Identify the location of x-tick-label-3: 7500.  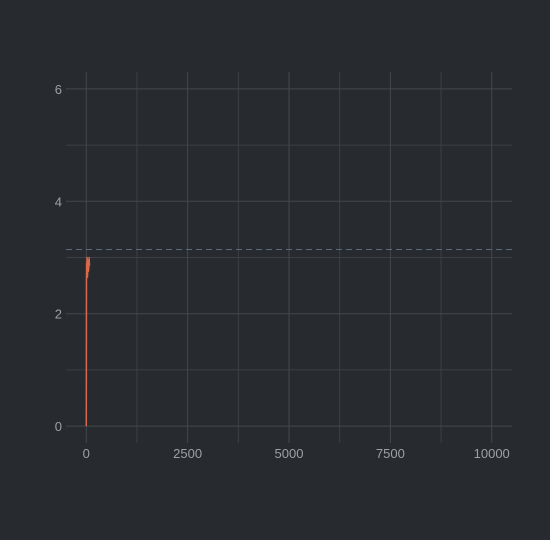
(390, 453).